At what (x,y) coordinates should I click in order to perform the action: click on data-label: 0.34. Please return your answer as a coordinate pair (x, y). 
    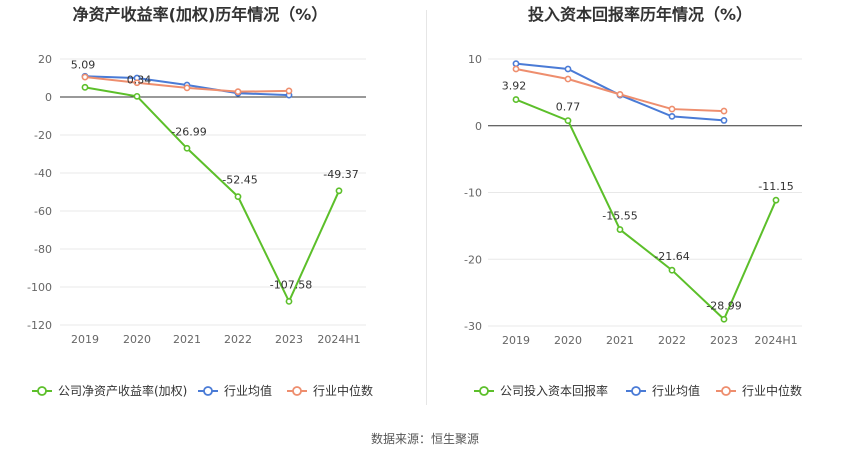
    Looking at the image, I should click on (139, 79).